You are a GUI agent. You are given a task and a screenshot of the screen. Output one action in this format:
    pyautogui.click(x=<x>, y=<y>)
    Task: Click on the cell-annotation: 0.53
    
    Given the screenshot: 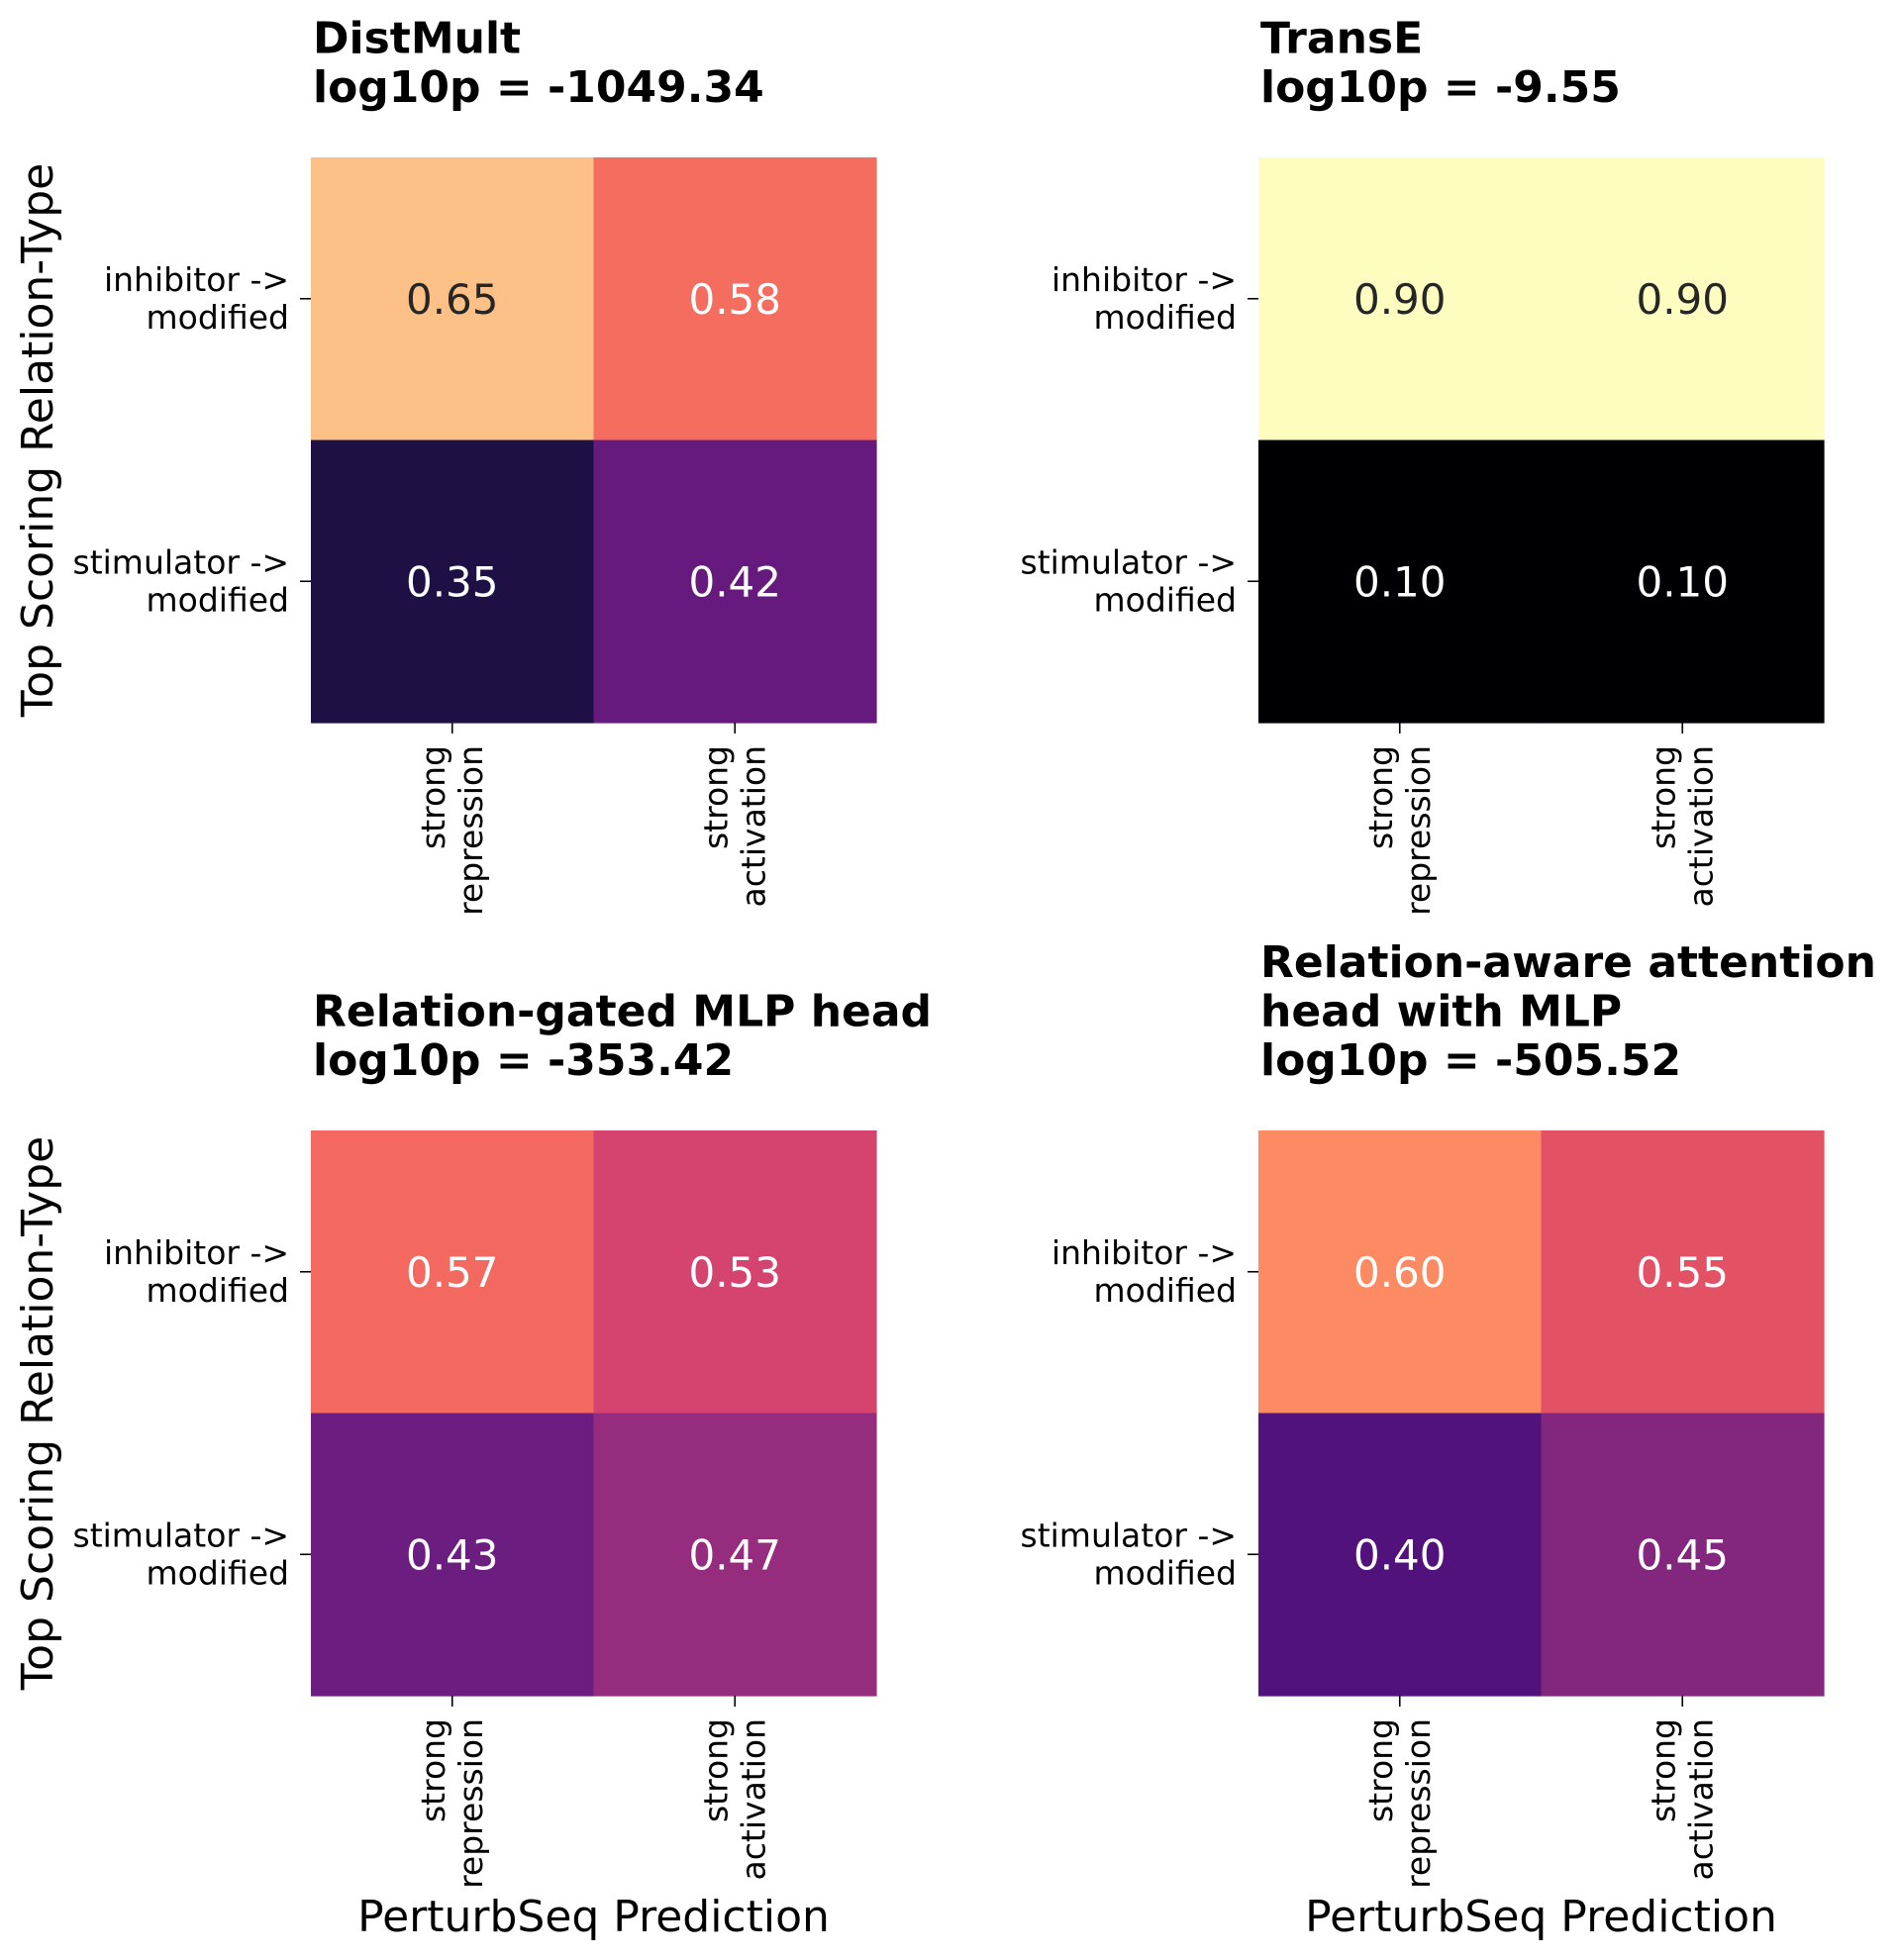 What is the action you would take?
    pyautogui.click(x=734, y=1272)
    